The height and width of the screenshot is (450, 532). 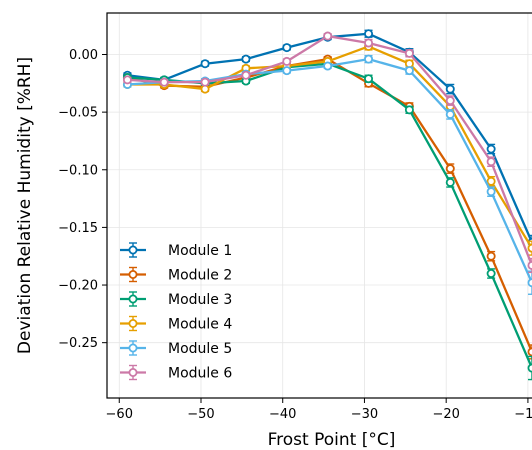 What do you see at coordinates (364, 414) in the screenshot?
I see `x-tick-label: −30` at bounding box center [364, 414].